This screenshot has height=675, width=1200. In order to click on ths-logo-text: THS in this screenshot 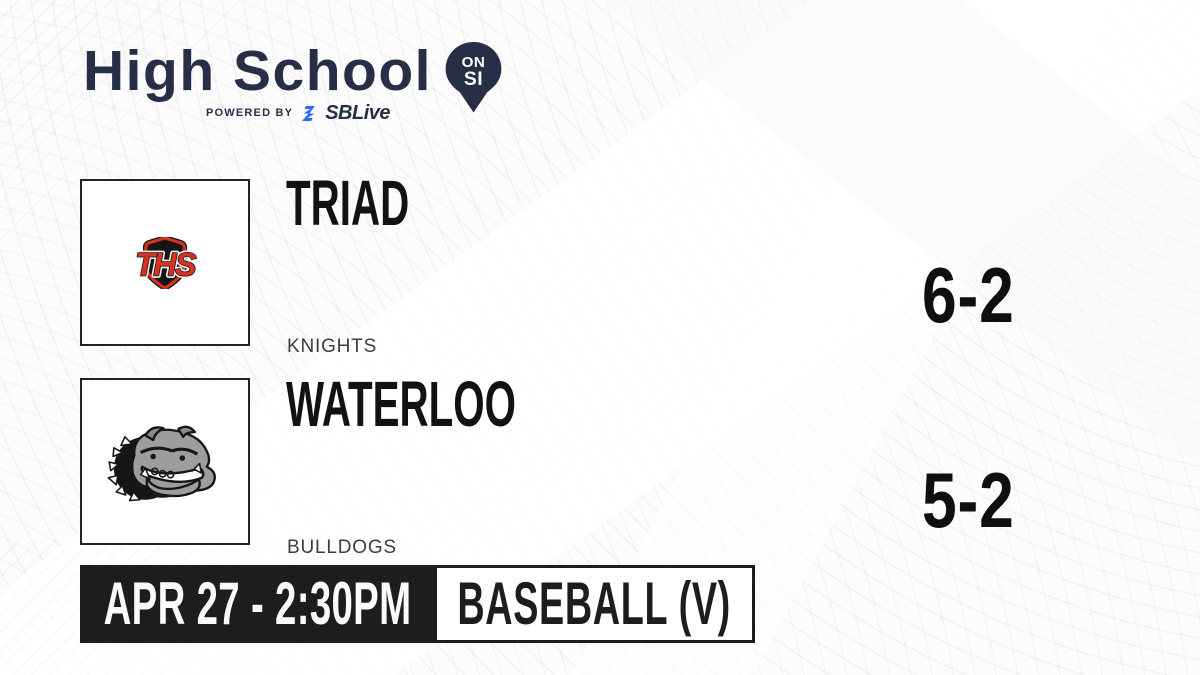, I will do `click(166, 264)`.